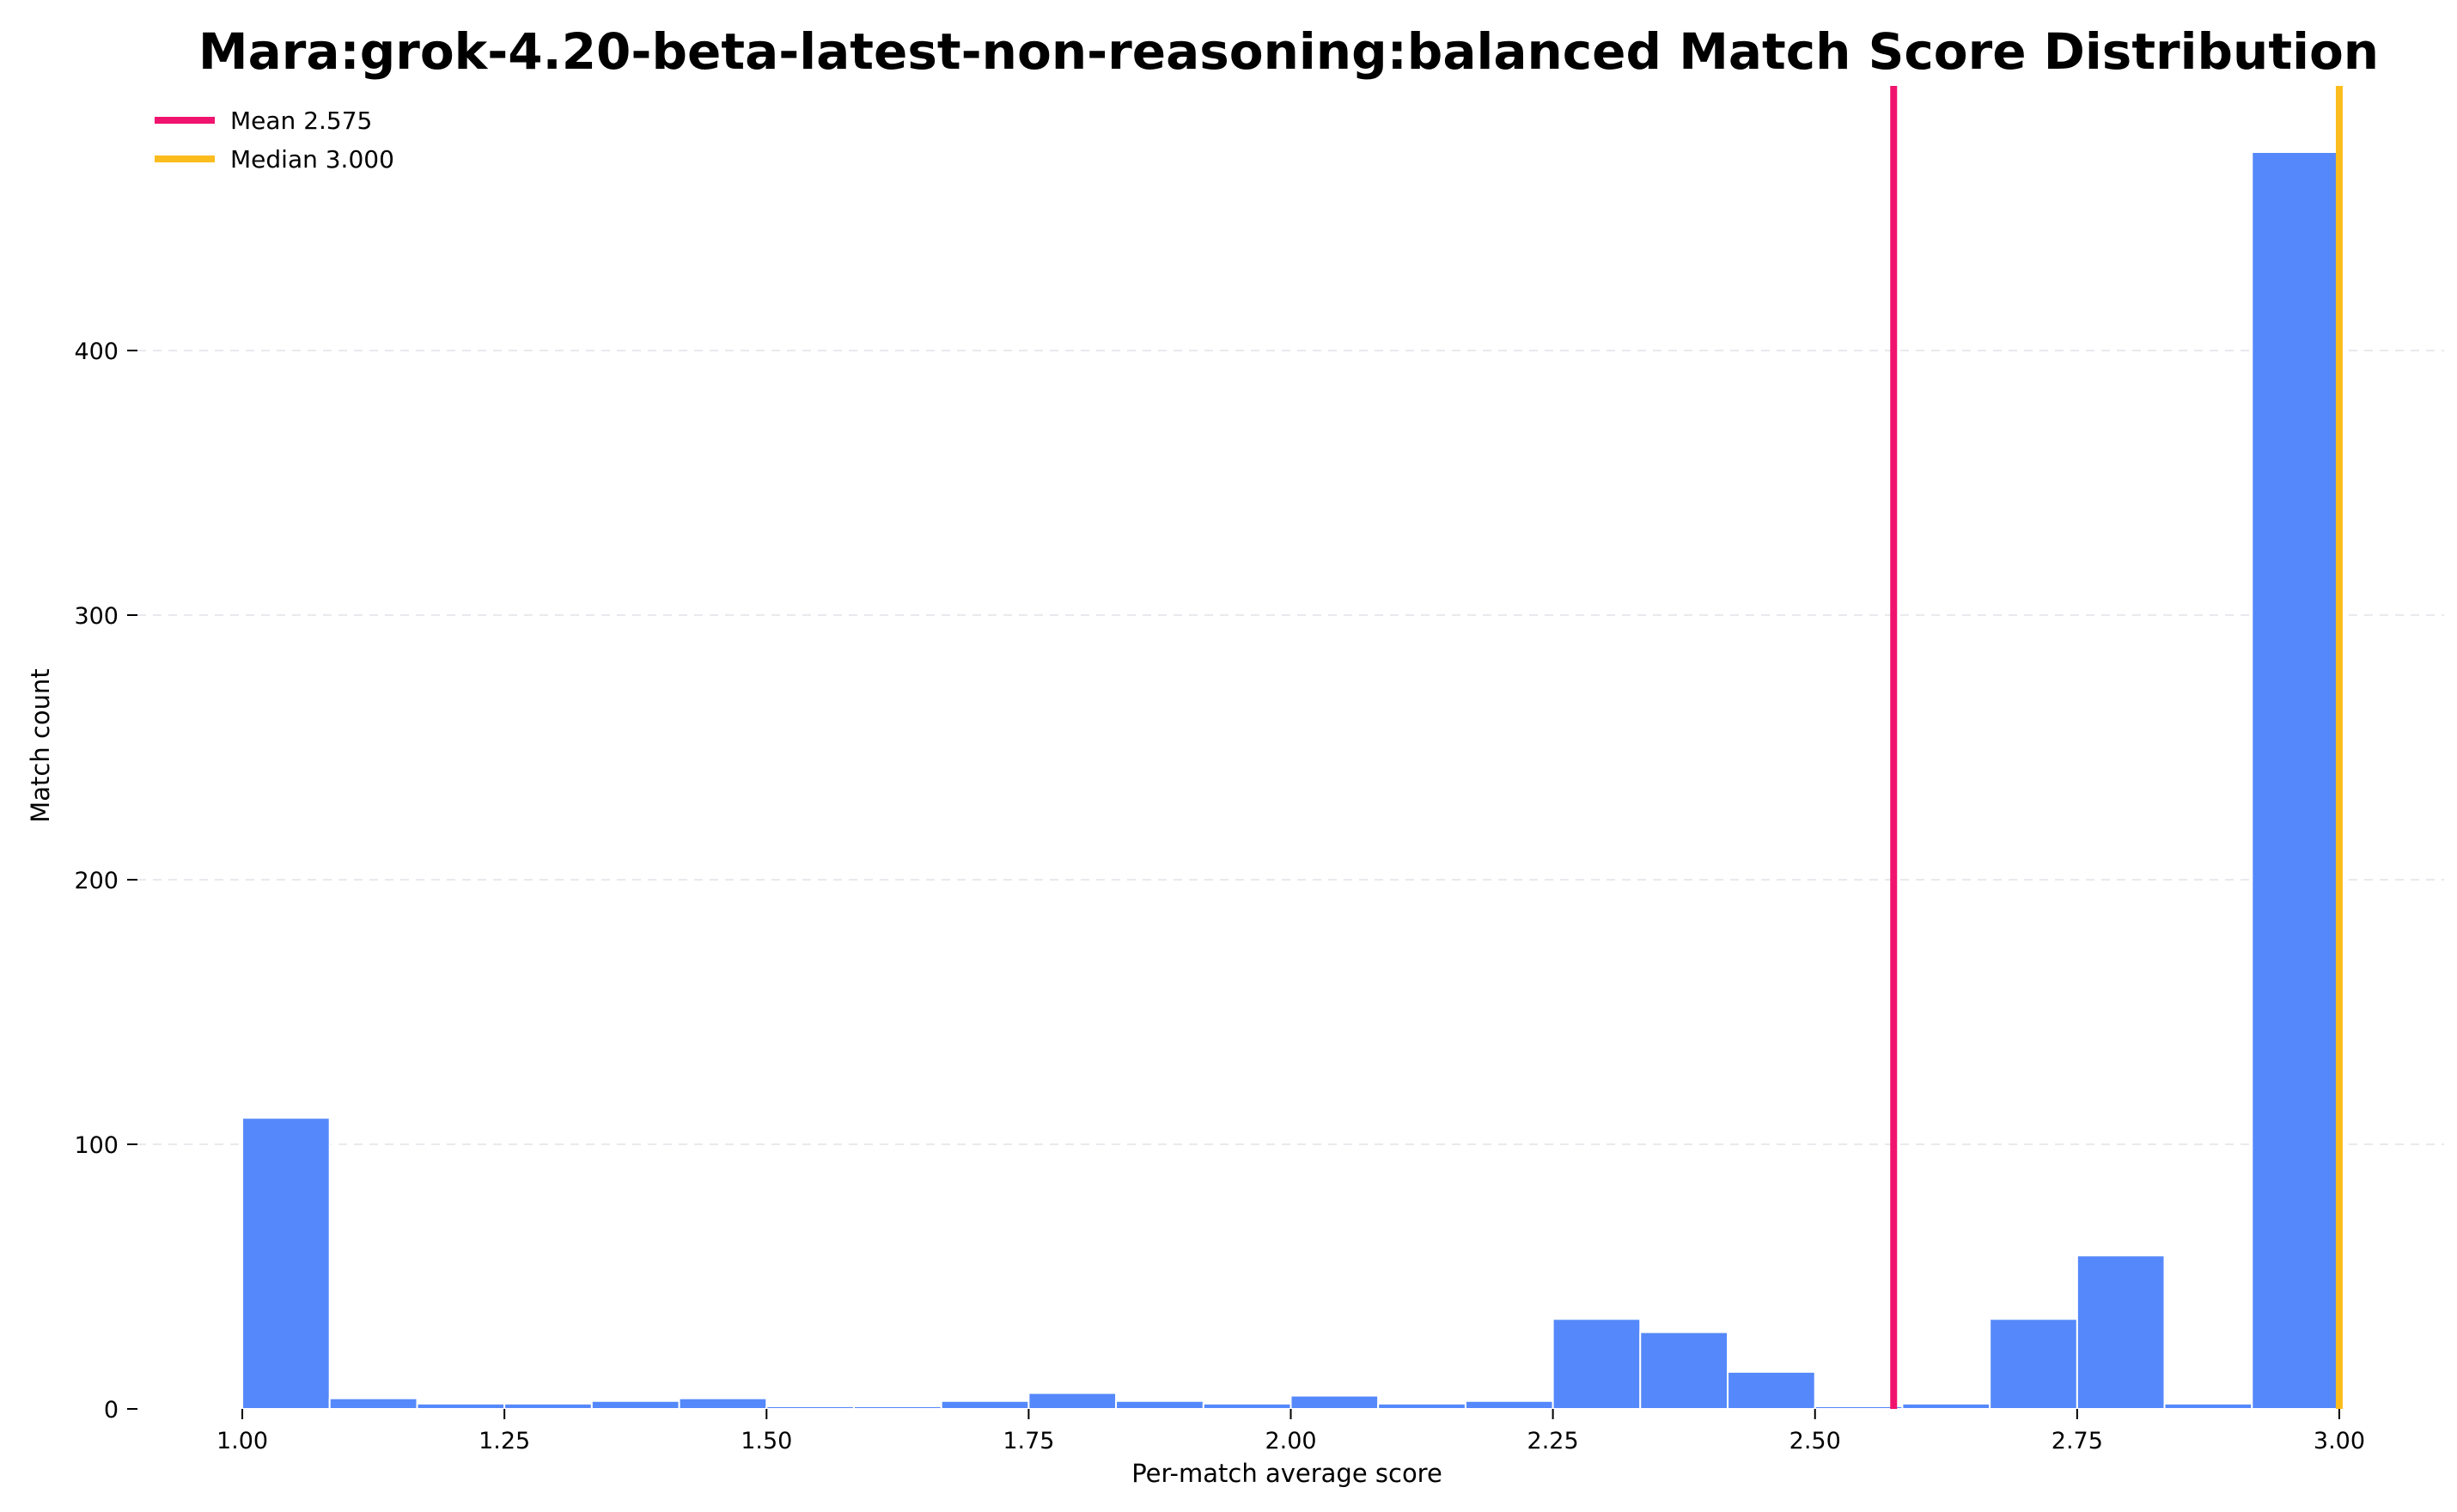  Describe the element at coordinates (96, 616) in the screenshot. I see `y-tick-label: 300` at that location.